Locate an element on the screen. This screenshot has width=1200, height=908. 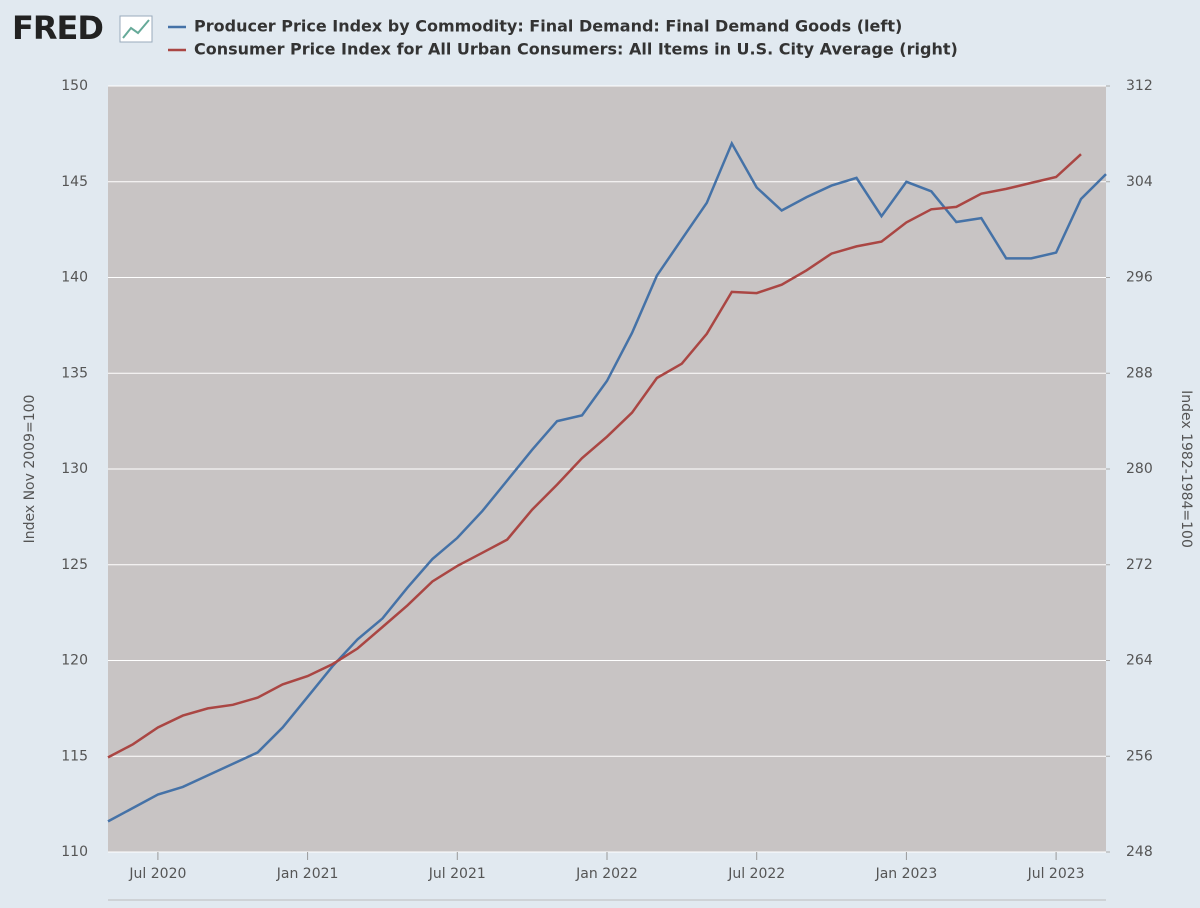
x-tick-label: Jan 2023 is located at coordinates (906, 874).